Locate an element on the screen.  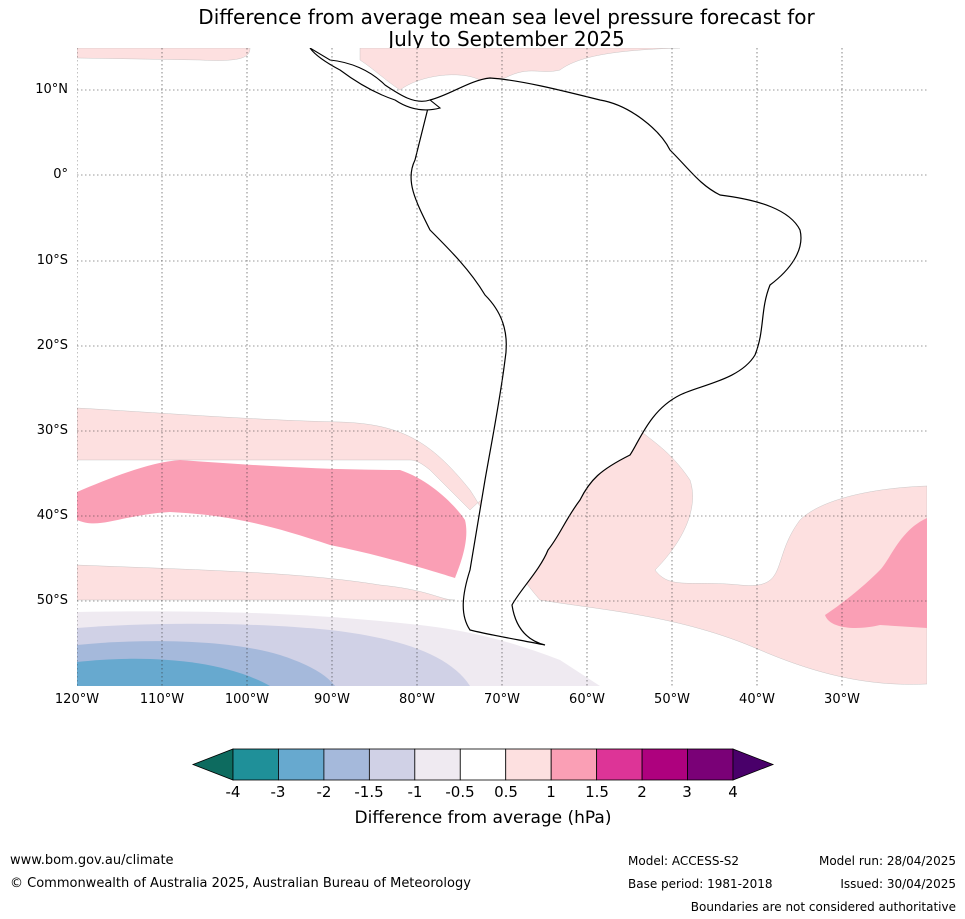
lon-label-120w: 120°W is located at coordinates (77, 699).